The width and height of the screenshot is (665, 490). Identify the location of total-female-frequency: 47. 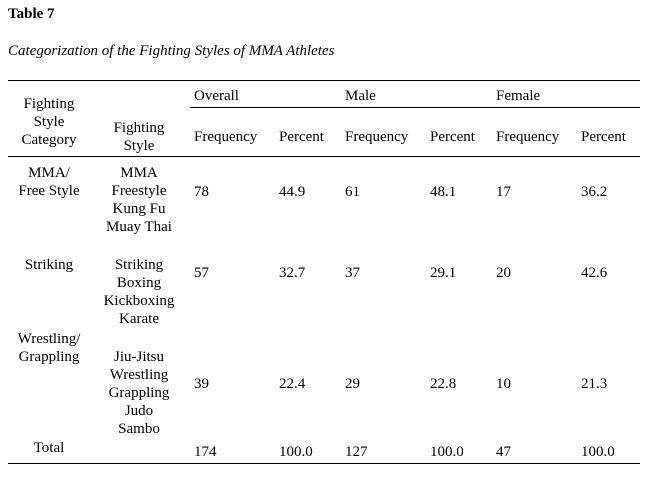
(503, 452).